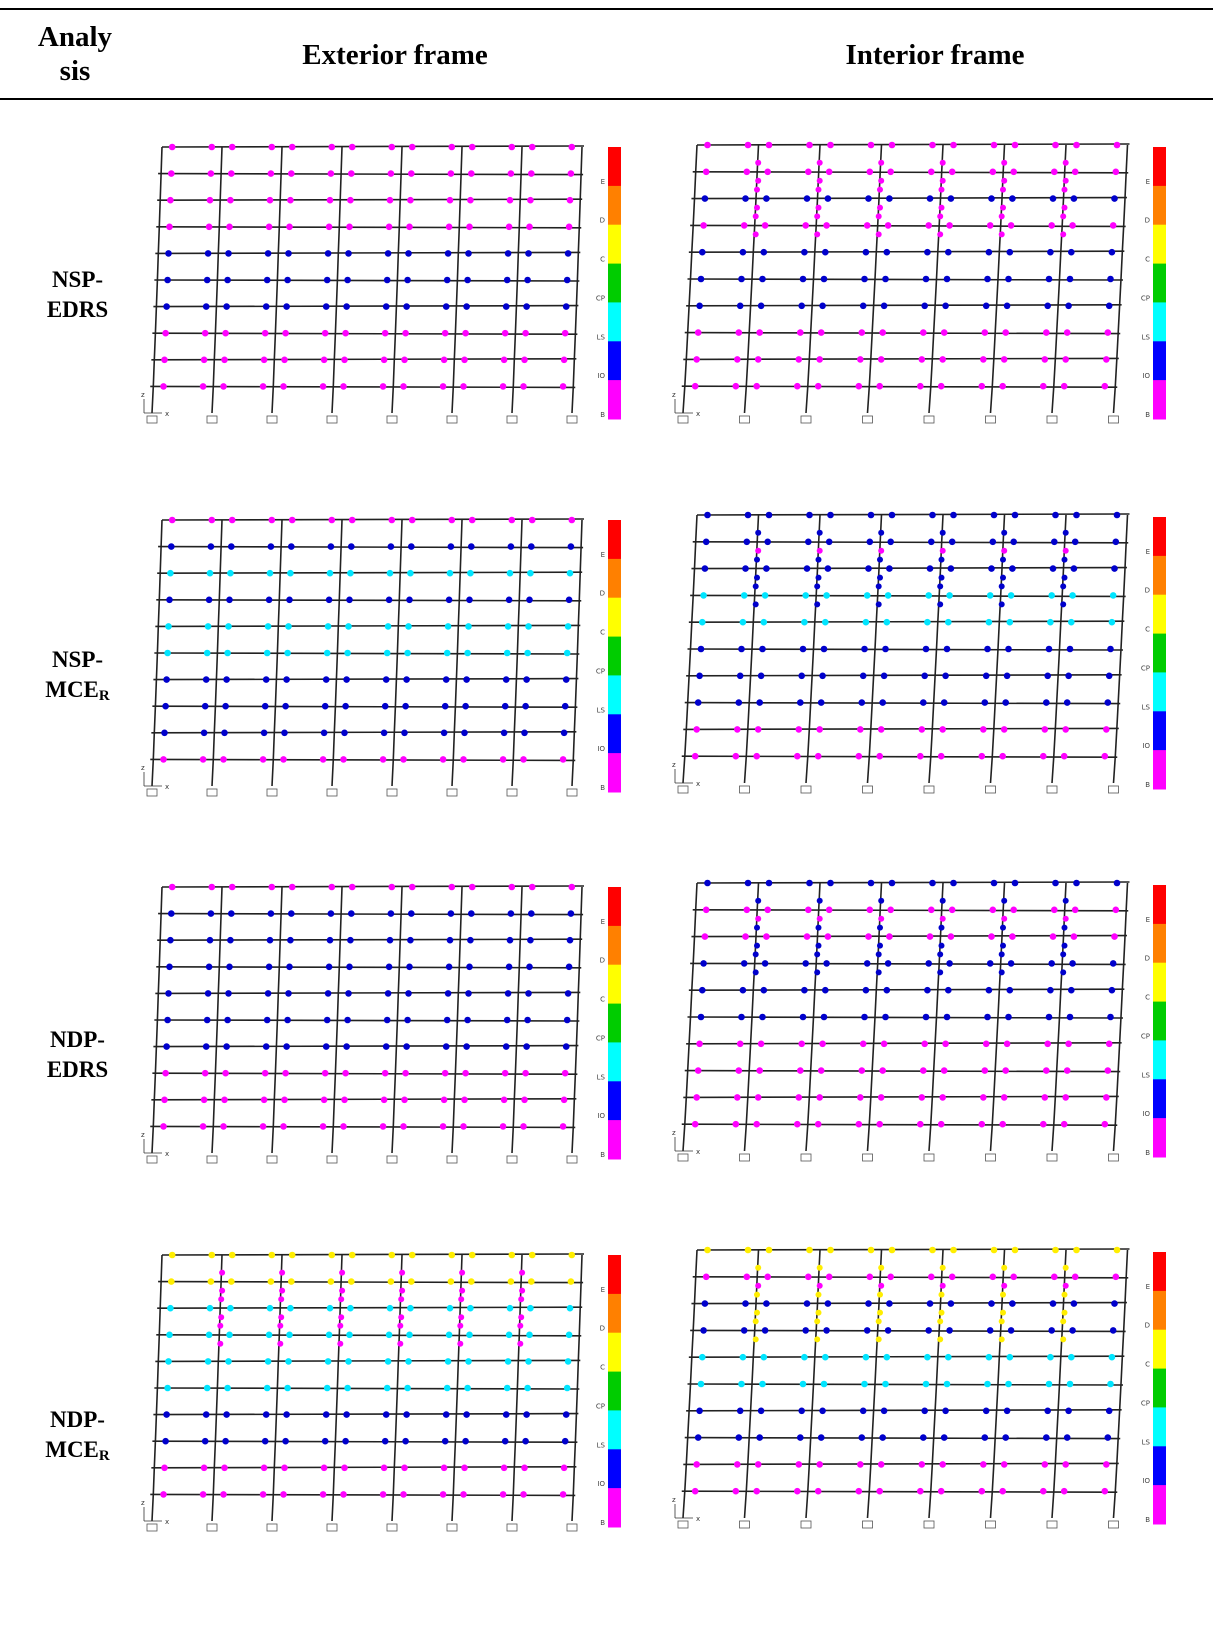  What do you see at coordinates (77, 693) in the screenshot?
I see `row-label-line2: MCER` at bounding box center [77, 693].